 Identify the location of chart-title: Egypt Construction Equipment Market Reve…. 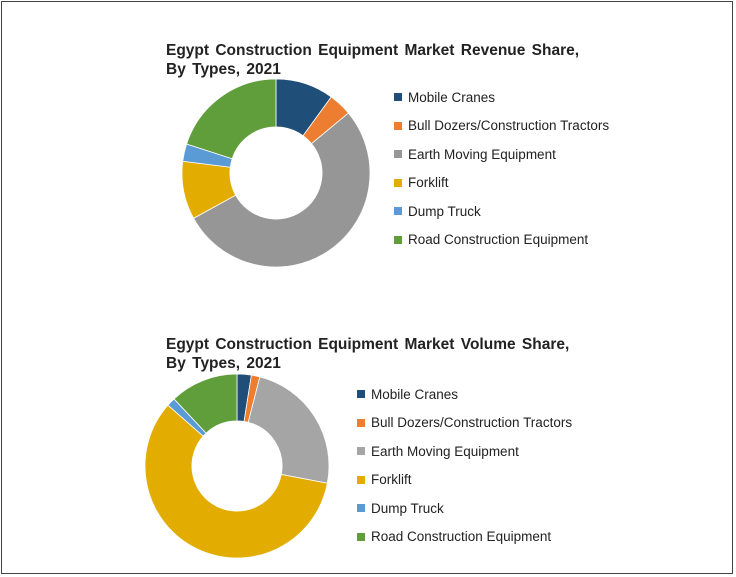
(372, 60).